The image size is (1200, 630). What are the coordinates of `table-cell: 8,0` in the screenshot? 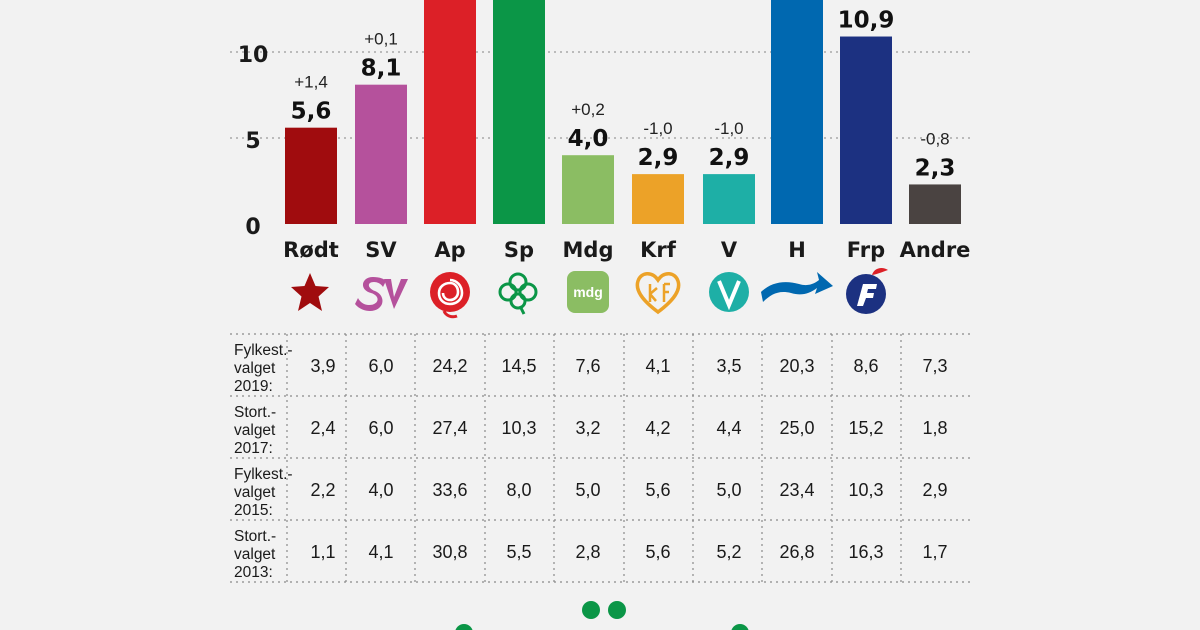 It's located at (518, 490).